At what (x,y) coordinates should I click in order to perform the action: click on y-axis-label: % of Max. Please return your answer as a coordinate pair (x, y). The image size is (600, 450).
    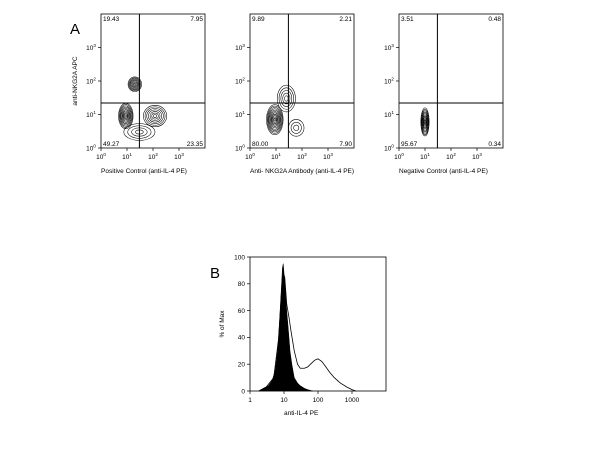
    Looking at the image, I should click on (222, 324).